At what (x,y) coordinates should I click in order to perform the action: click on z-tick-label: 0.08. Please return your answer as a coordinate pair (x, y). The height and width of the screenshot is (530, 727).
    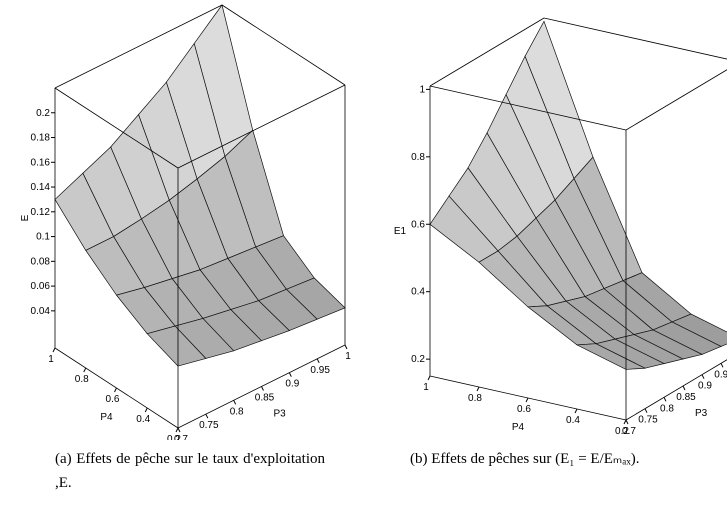
    Looking at the image, I should click on (41, 261).